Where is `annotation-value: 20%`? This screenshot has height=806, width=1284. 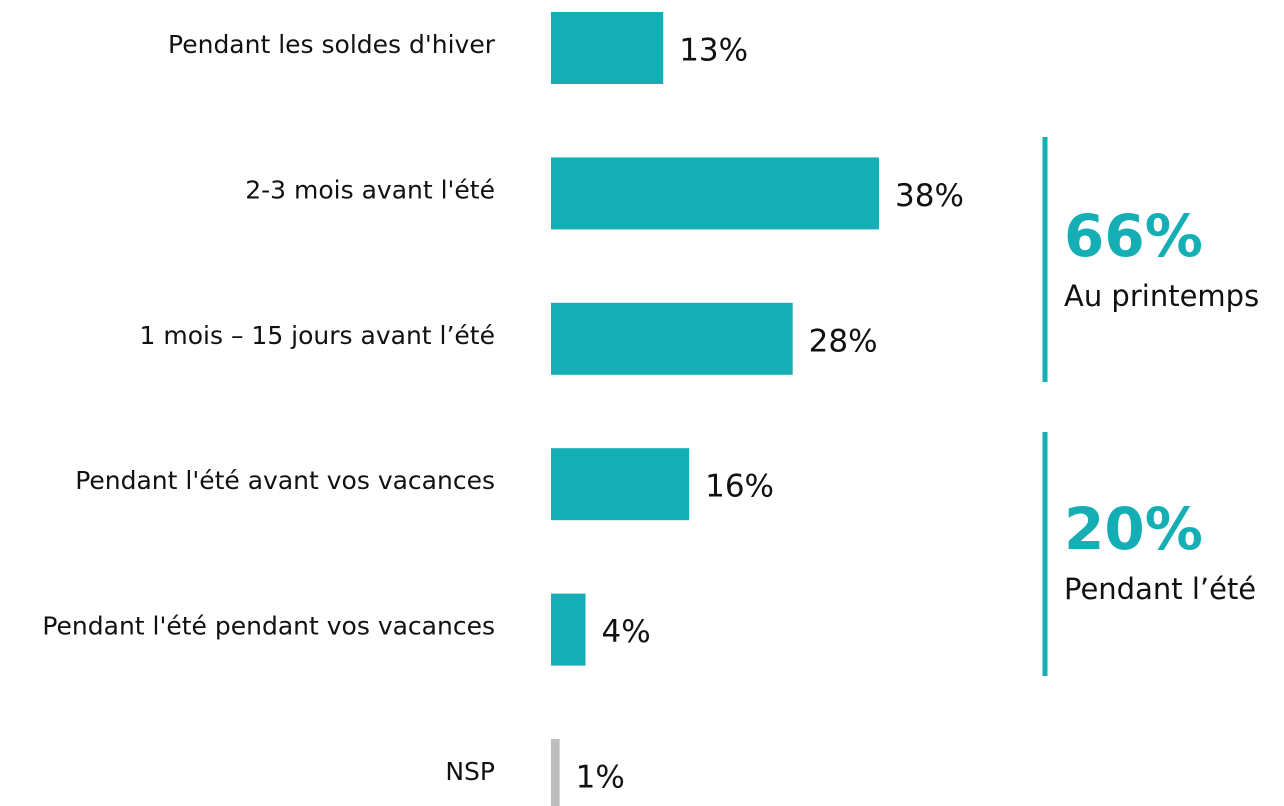 annotation-value: 20% is located at coordinates (1133, 529).